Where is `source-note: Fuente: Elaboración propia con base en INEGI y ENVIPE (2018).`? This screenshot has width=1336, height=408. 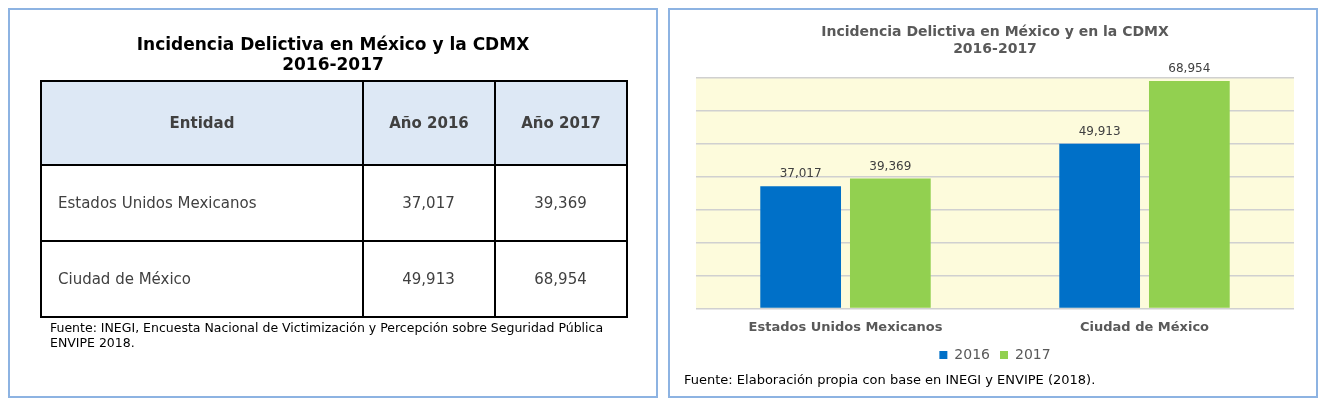 source-note: Fuente: Elaboración propia con base en INEGI y ENVIPE (2018). is located at coordinates (890, 379).